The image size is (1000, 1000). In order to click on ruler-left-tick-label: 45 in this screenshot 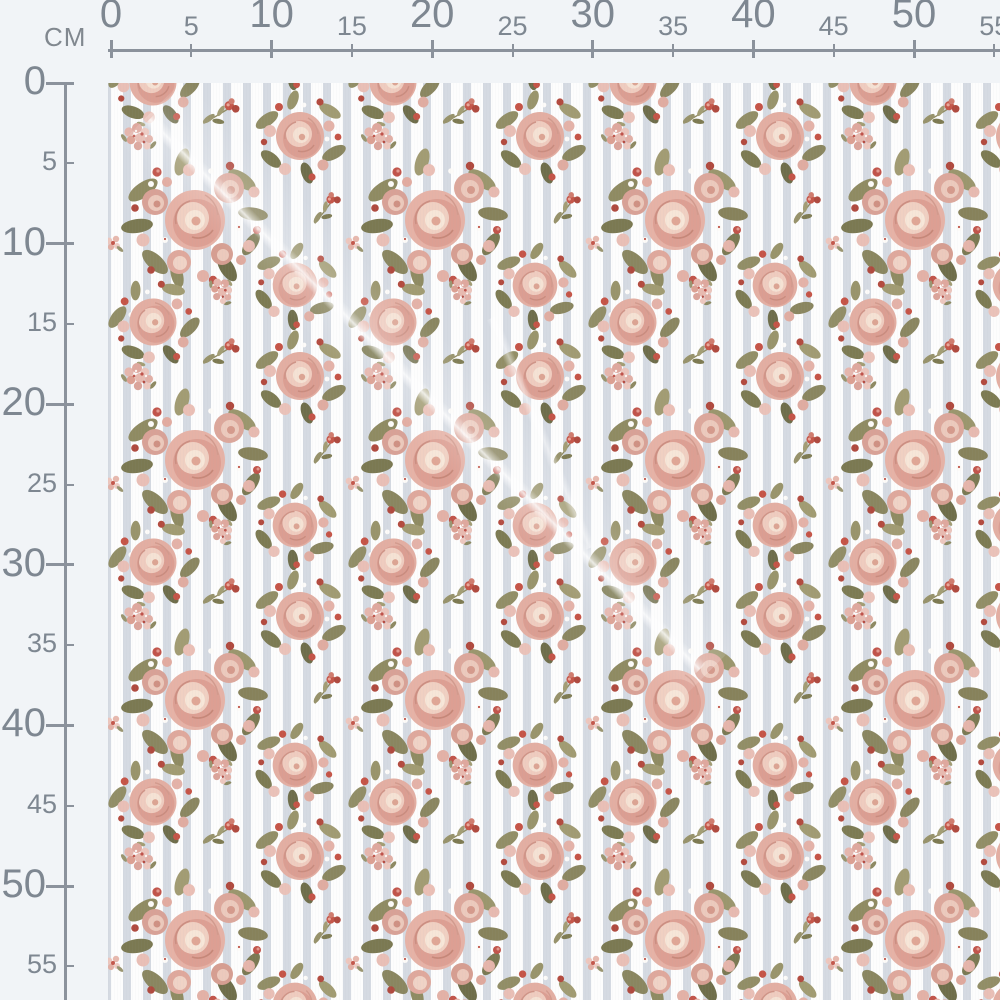, I will do `click(41, 803)`.